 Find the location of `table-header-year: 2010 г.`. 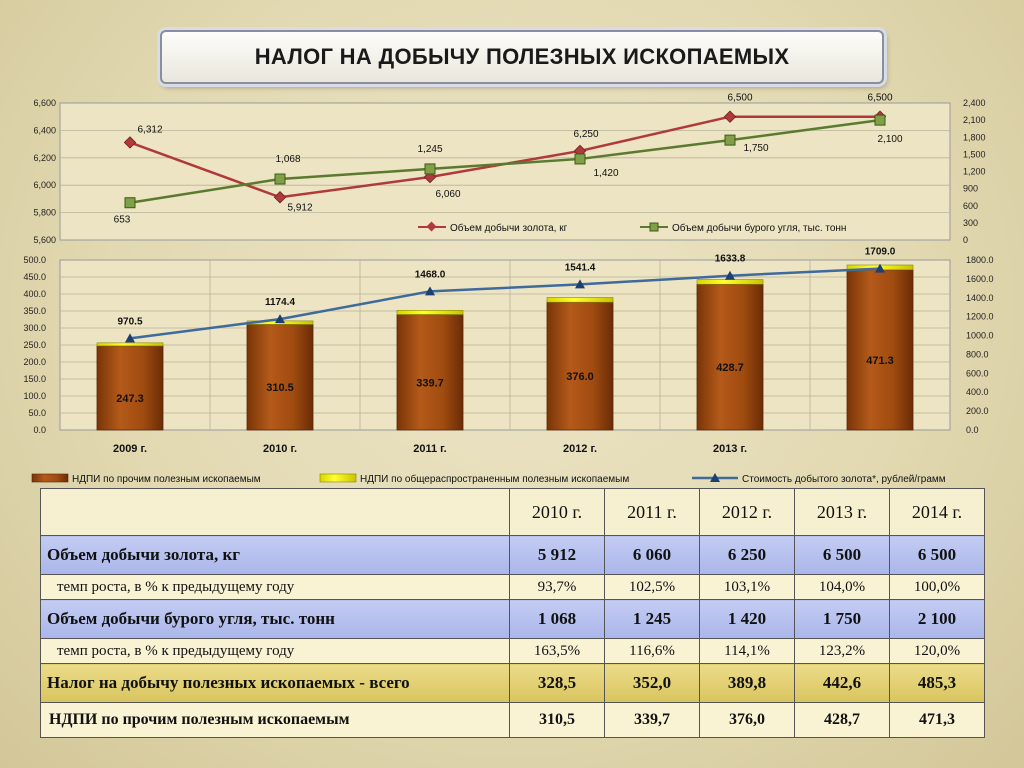

table-header-year: 2010 г. is located at coordinates (557, 512).